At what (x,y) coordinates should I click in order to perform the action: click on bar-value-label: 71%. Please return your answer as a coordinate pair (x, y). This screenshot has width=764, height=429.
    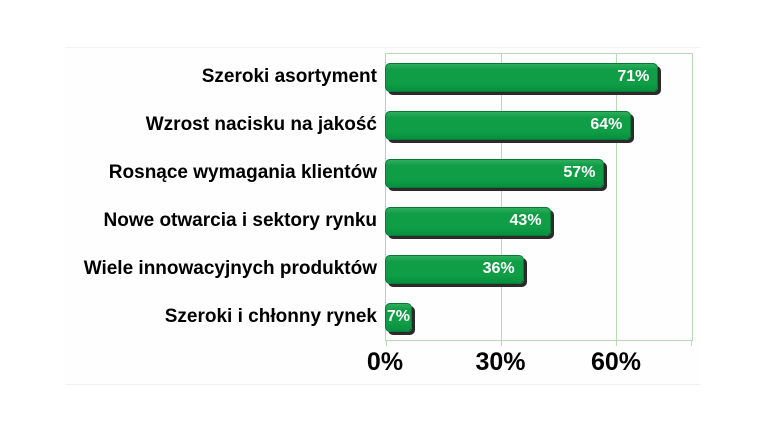
    Looking at the image, I should click on (633, 76).